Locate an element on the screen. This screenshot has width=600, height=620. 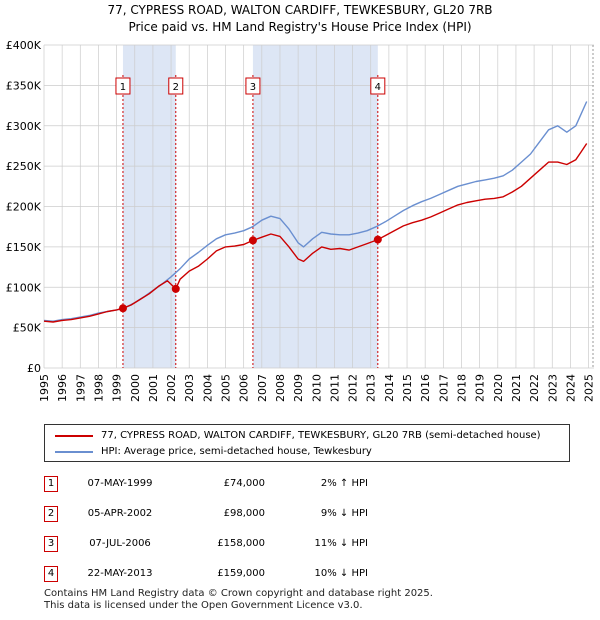
y-tick-label: £250K is located at coordinates (24, 166).